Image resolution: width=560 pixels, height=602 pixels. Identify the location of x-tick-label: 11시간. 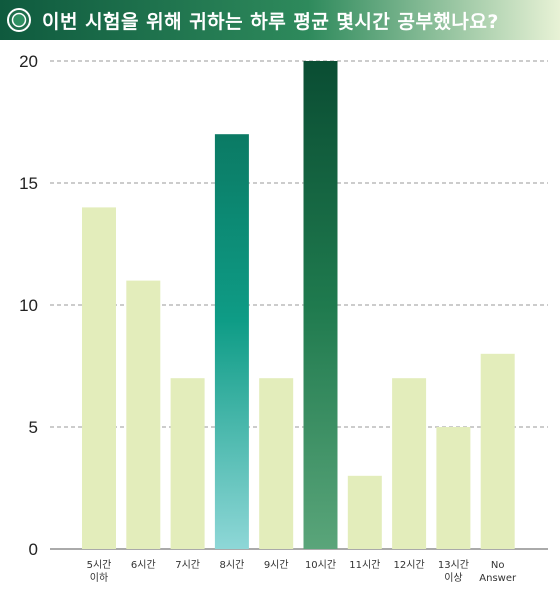
(364, 565).